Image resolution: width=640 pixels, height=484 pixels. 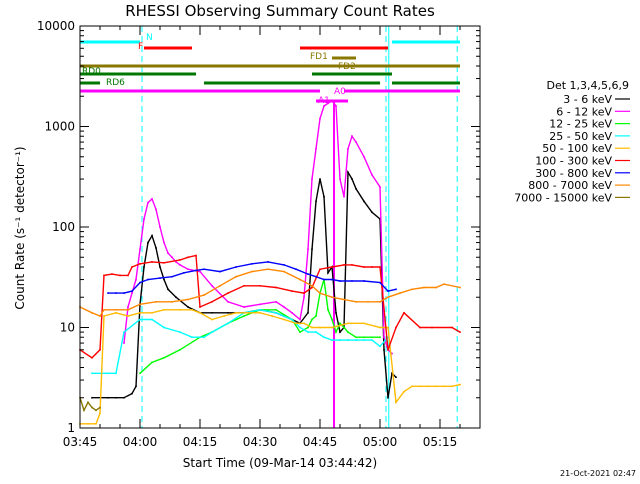 What do you see at coordinates (59, 127) in the screenshot?
I see `y-tick-label: 1000` at bounding box center [59, 127].